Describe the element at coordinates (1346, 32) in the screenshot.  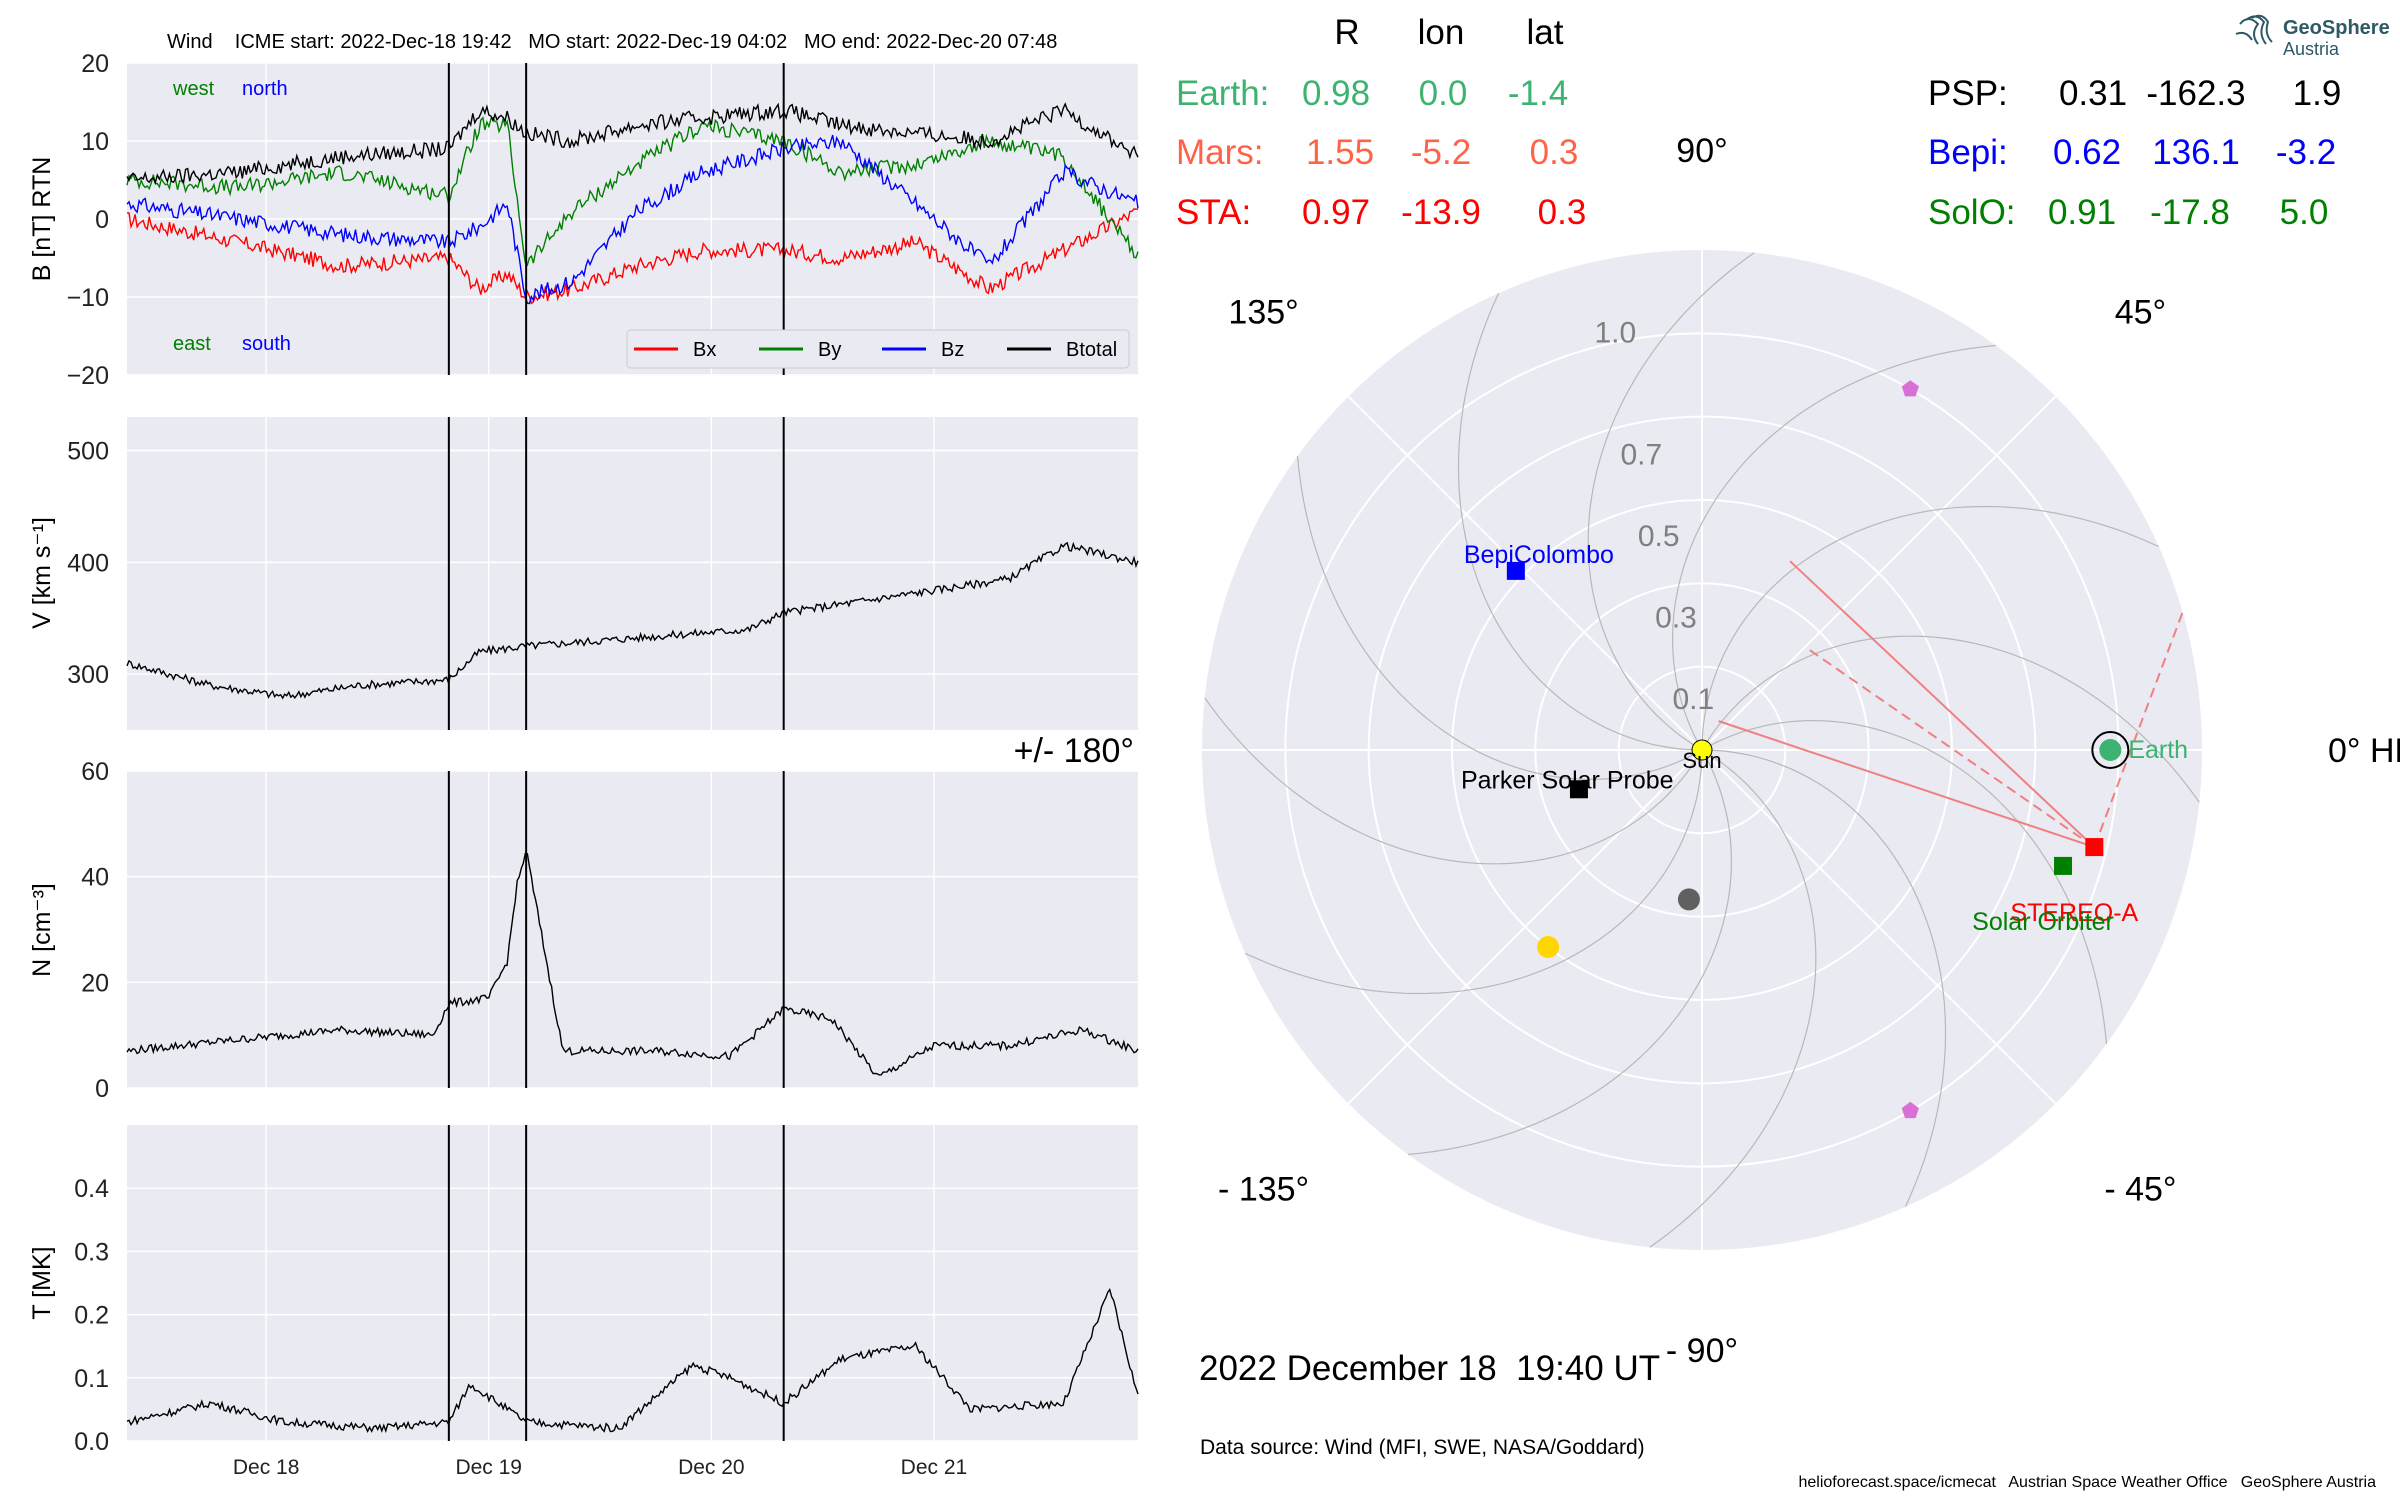
I see `table-header-r: R` at that location.